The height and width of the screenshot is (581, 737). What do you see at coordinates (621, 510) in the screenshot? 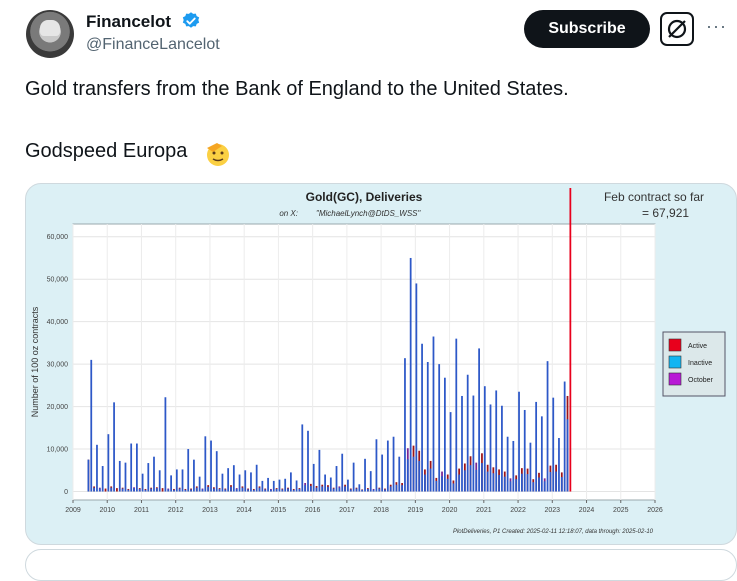
I see `x-tick-label: 2025` at bounding box center [621, 510].